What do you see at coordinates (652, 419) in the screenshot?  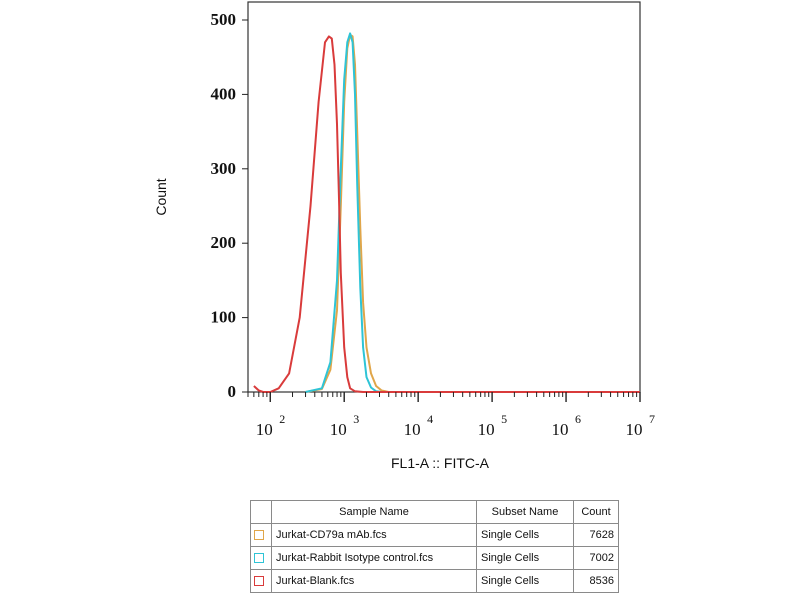 I see `x-tick-exponent: 7` at bounding box center [652, 419].